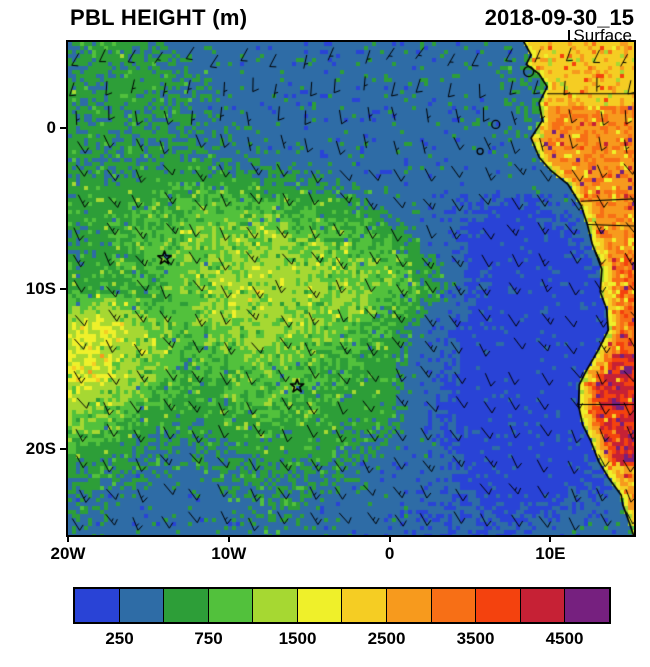  What do you see at coordinates (550, 553) in the screenshot?
I see `x-tick-label: 10E` at bounding box center [550, 553].